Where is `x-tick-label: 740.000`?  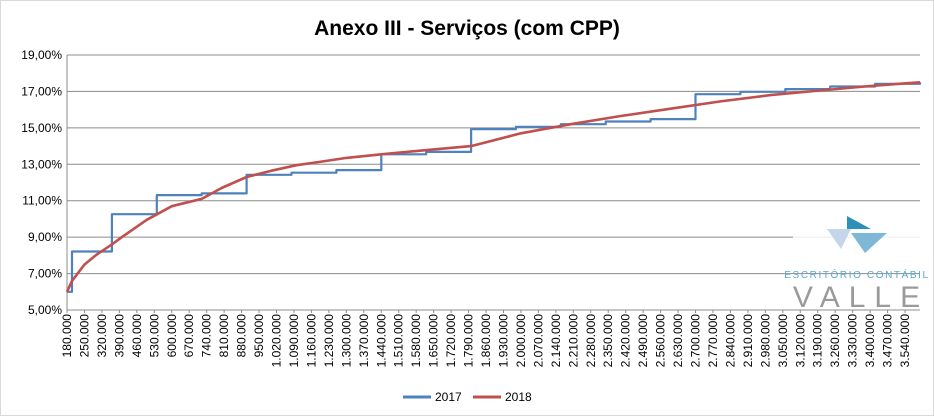 x-tick-label: 740.000 is located at coordinates (207, 336).